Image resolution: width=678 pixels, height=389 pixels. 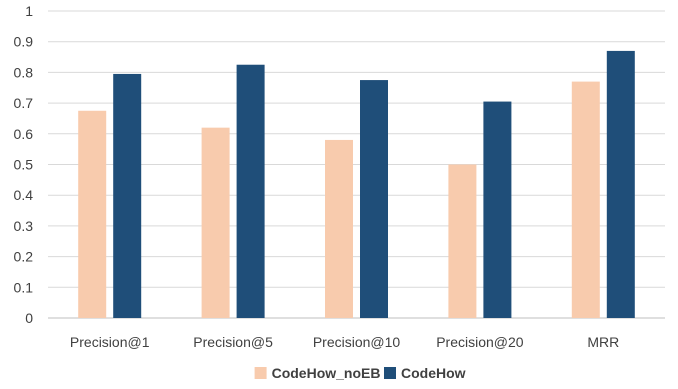 What do you see at coordinates (24, 257) in the screenshot?
I see `y-tick-label: 0.2` at bounding box center [24, 257].